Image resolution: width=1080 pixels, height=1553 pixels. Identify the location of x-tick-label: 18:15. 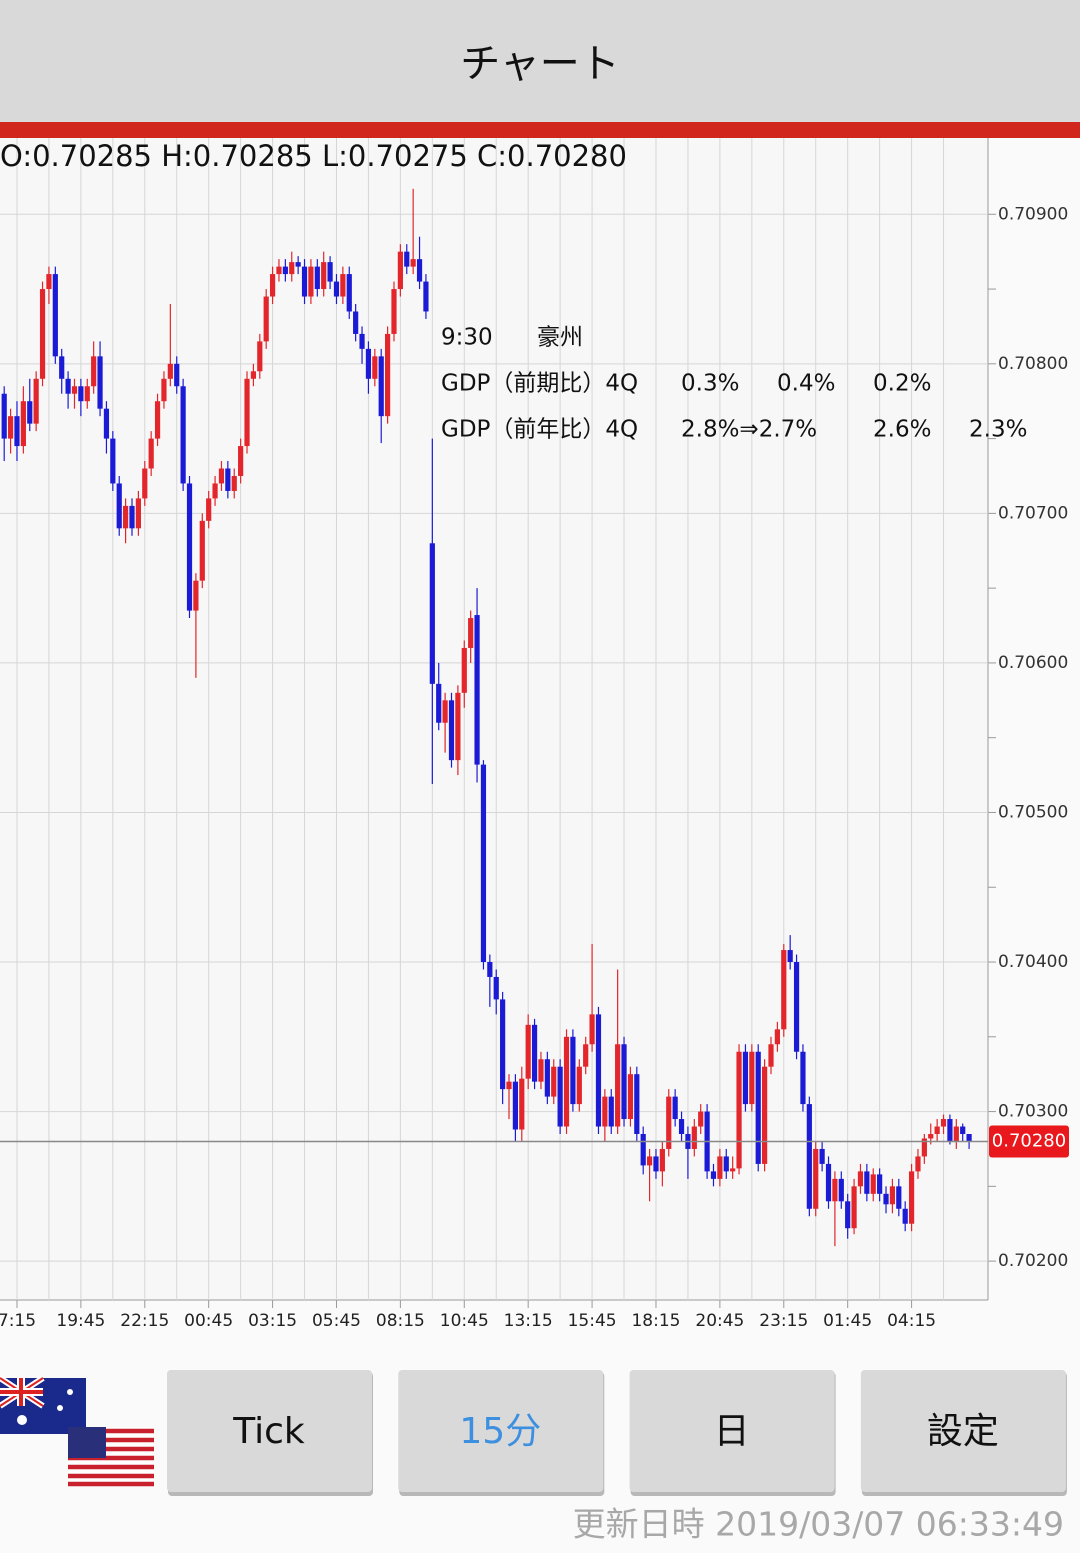
(655, 1321).